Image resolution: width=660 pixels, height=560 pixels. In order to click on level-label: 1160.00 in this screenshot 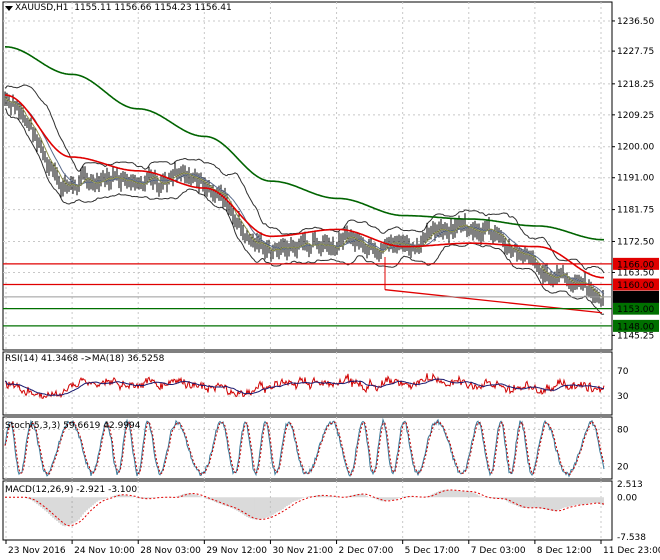, I will do `click(635, 286)`.